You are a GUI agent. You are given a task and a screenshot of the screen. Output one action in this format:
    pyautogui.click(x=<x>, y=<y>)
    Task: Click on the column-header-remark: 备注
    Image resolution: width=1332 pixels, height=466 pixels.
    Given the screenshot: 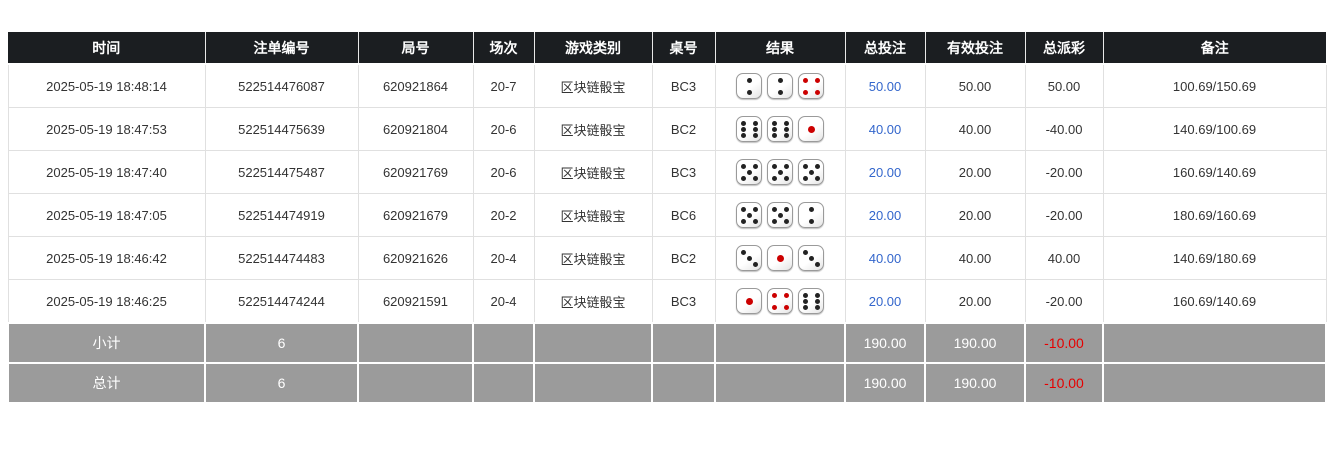 What is the action you would take?
    pyautogui.click(x=1214, y=48)
    